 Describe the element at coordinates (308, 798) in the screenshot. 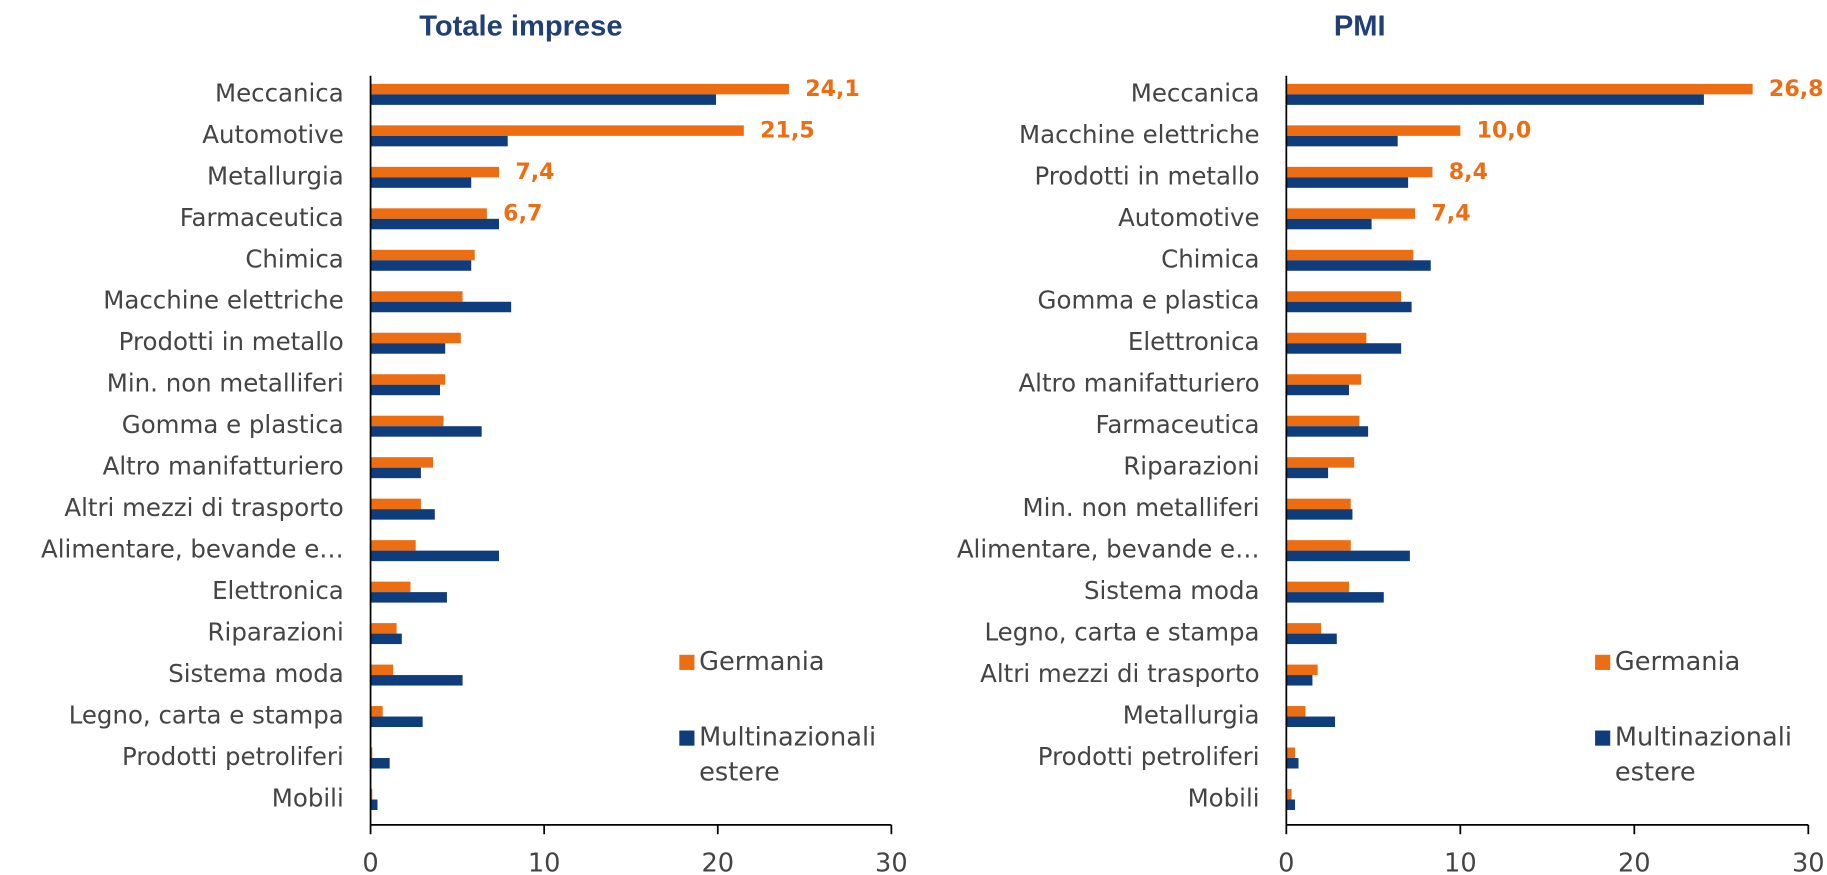

I see `category-label: Mobili` at that location.